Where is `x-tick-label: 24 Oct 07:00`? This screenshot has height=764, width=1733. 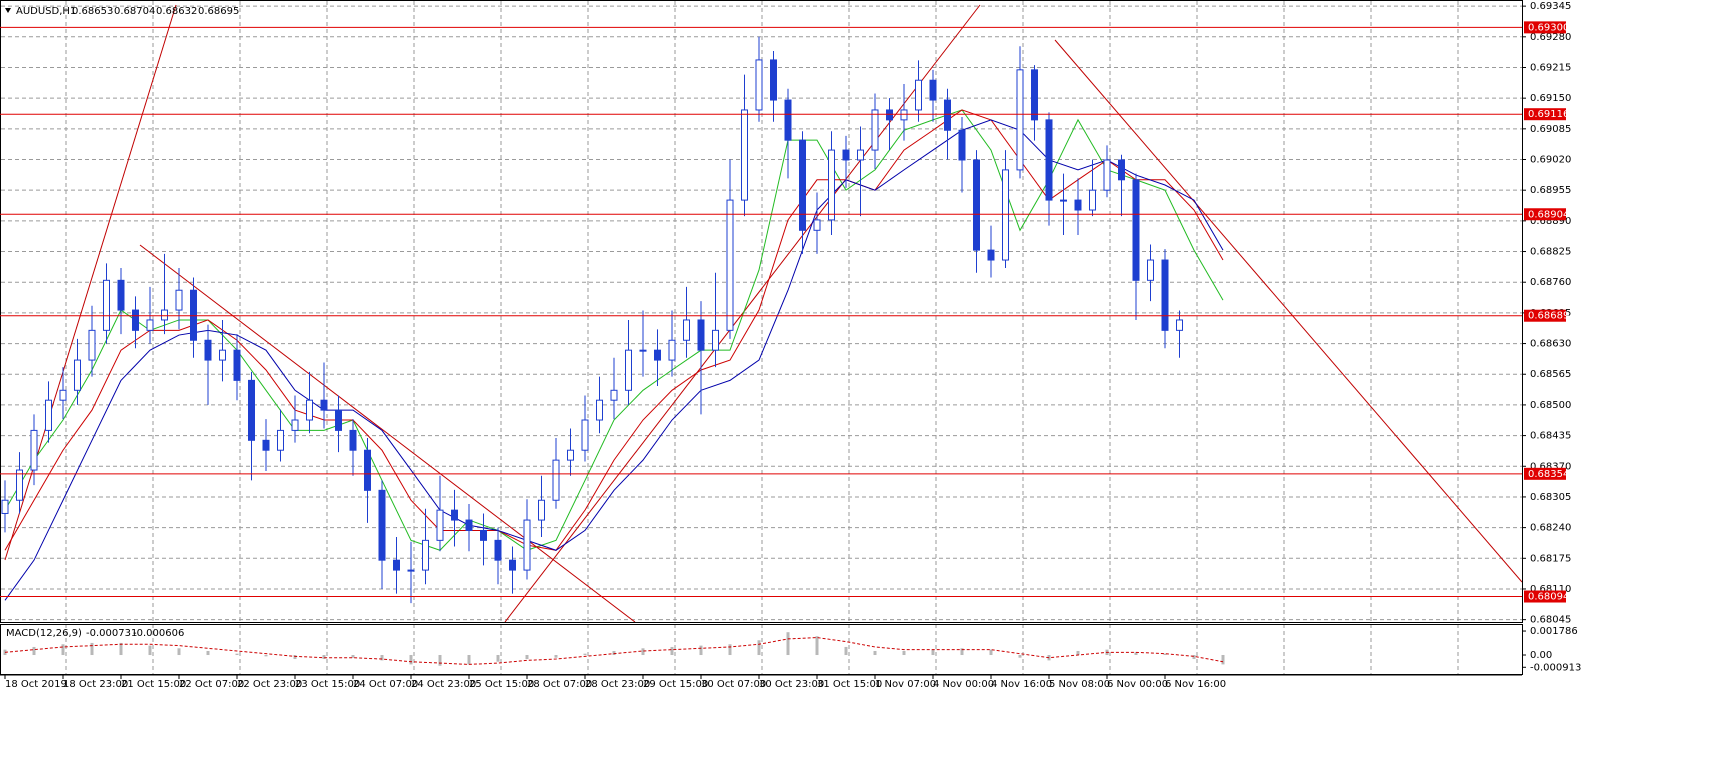
x-tick-label: 24 Oct 07:00 is located at coordinates (385, 684).